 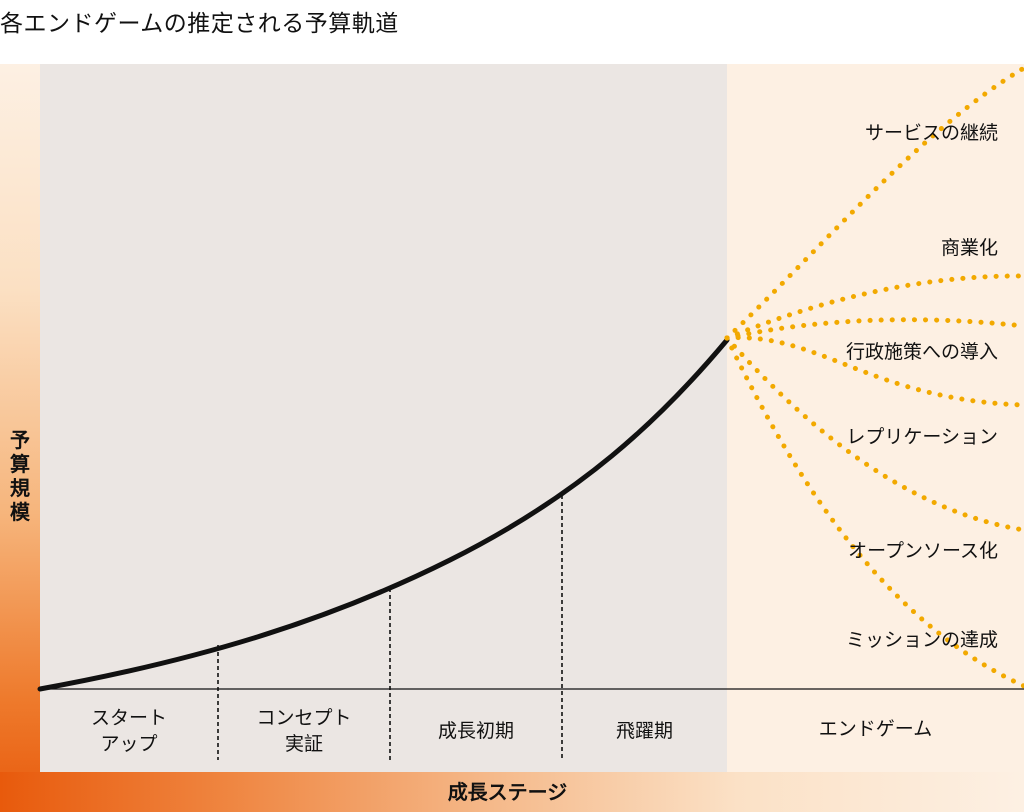 What do you see at coordinates (128, 731) in the screenshot?
I see `stage-label-startup: スタート アップ` at bounding box center [128, 731].